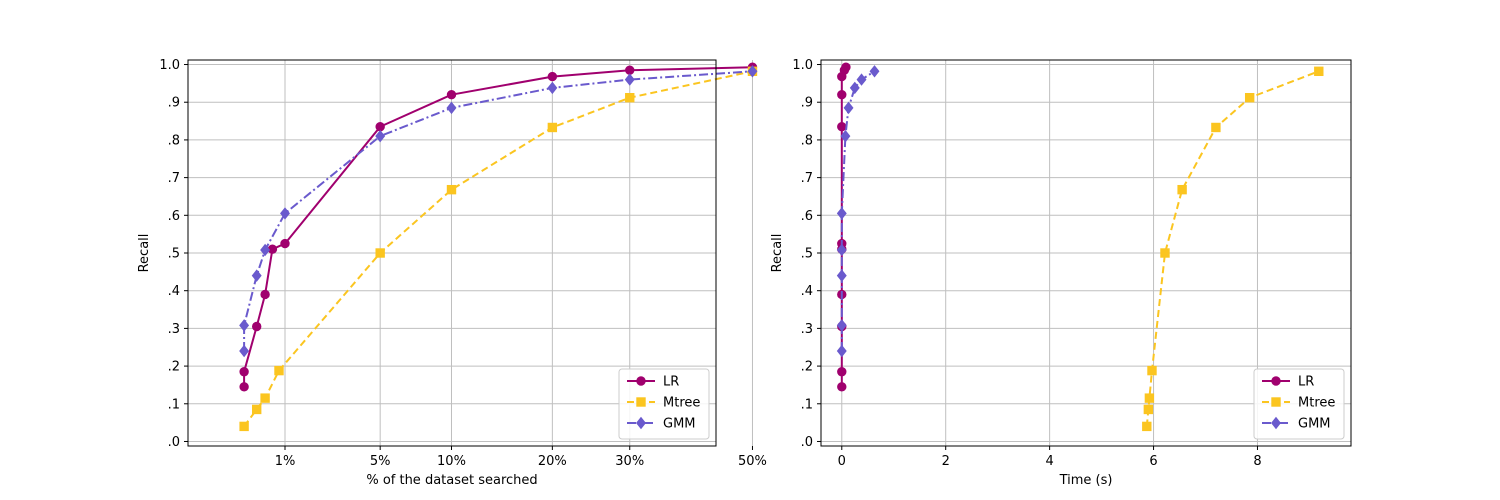 The height and width of the screenshot is (500, 1500). What do you see at coordinates (1086, 480) in the screenshot?
I see `x-axis-title: Time (s)` at bounding box center [1086, 480].